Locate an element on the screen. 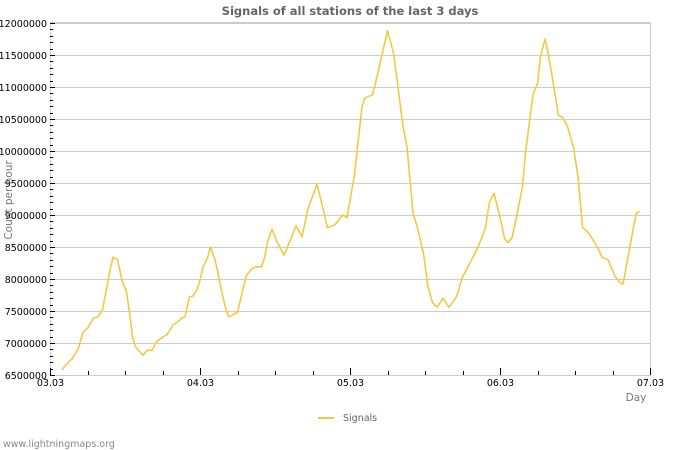 The image size is (700, 450). y-tick-label: 8000000 is located at coordinates (26, 280).